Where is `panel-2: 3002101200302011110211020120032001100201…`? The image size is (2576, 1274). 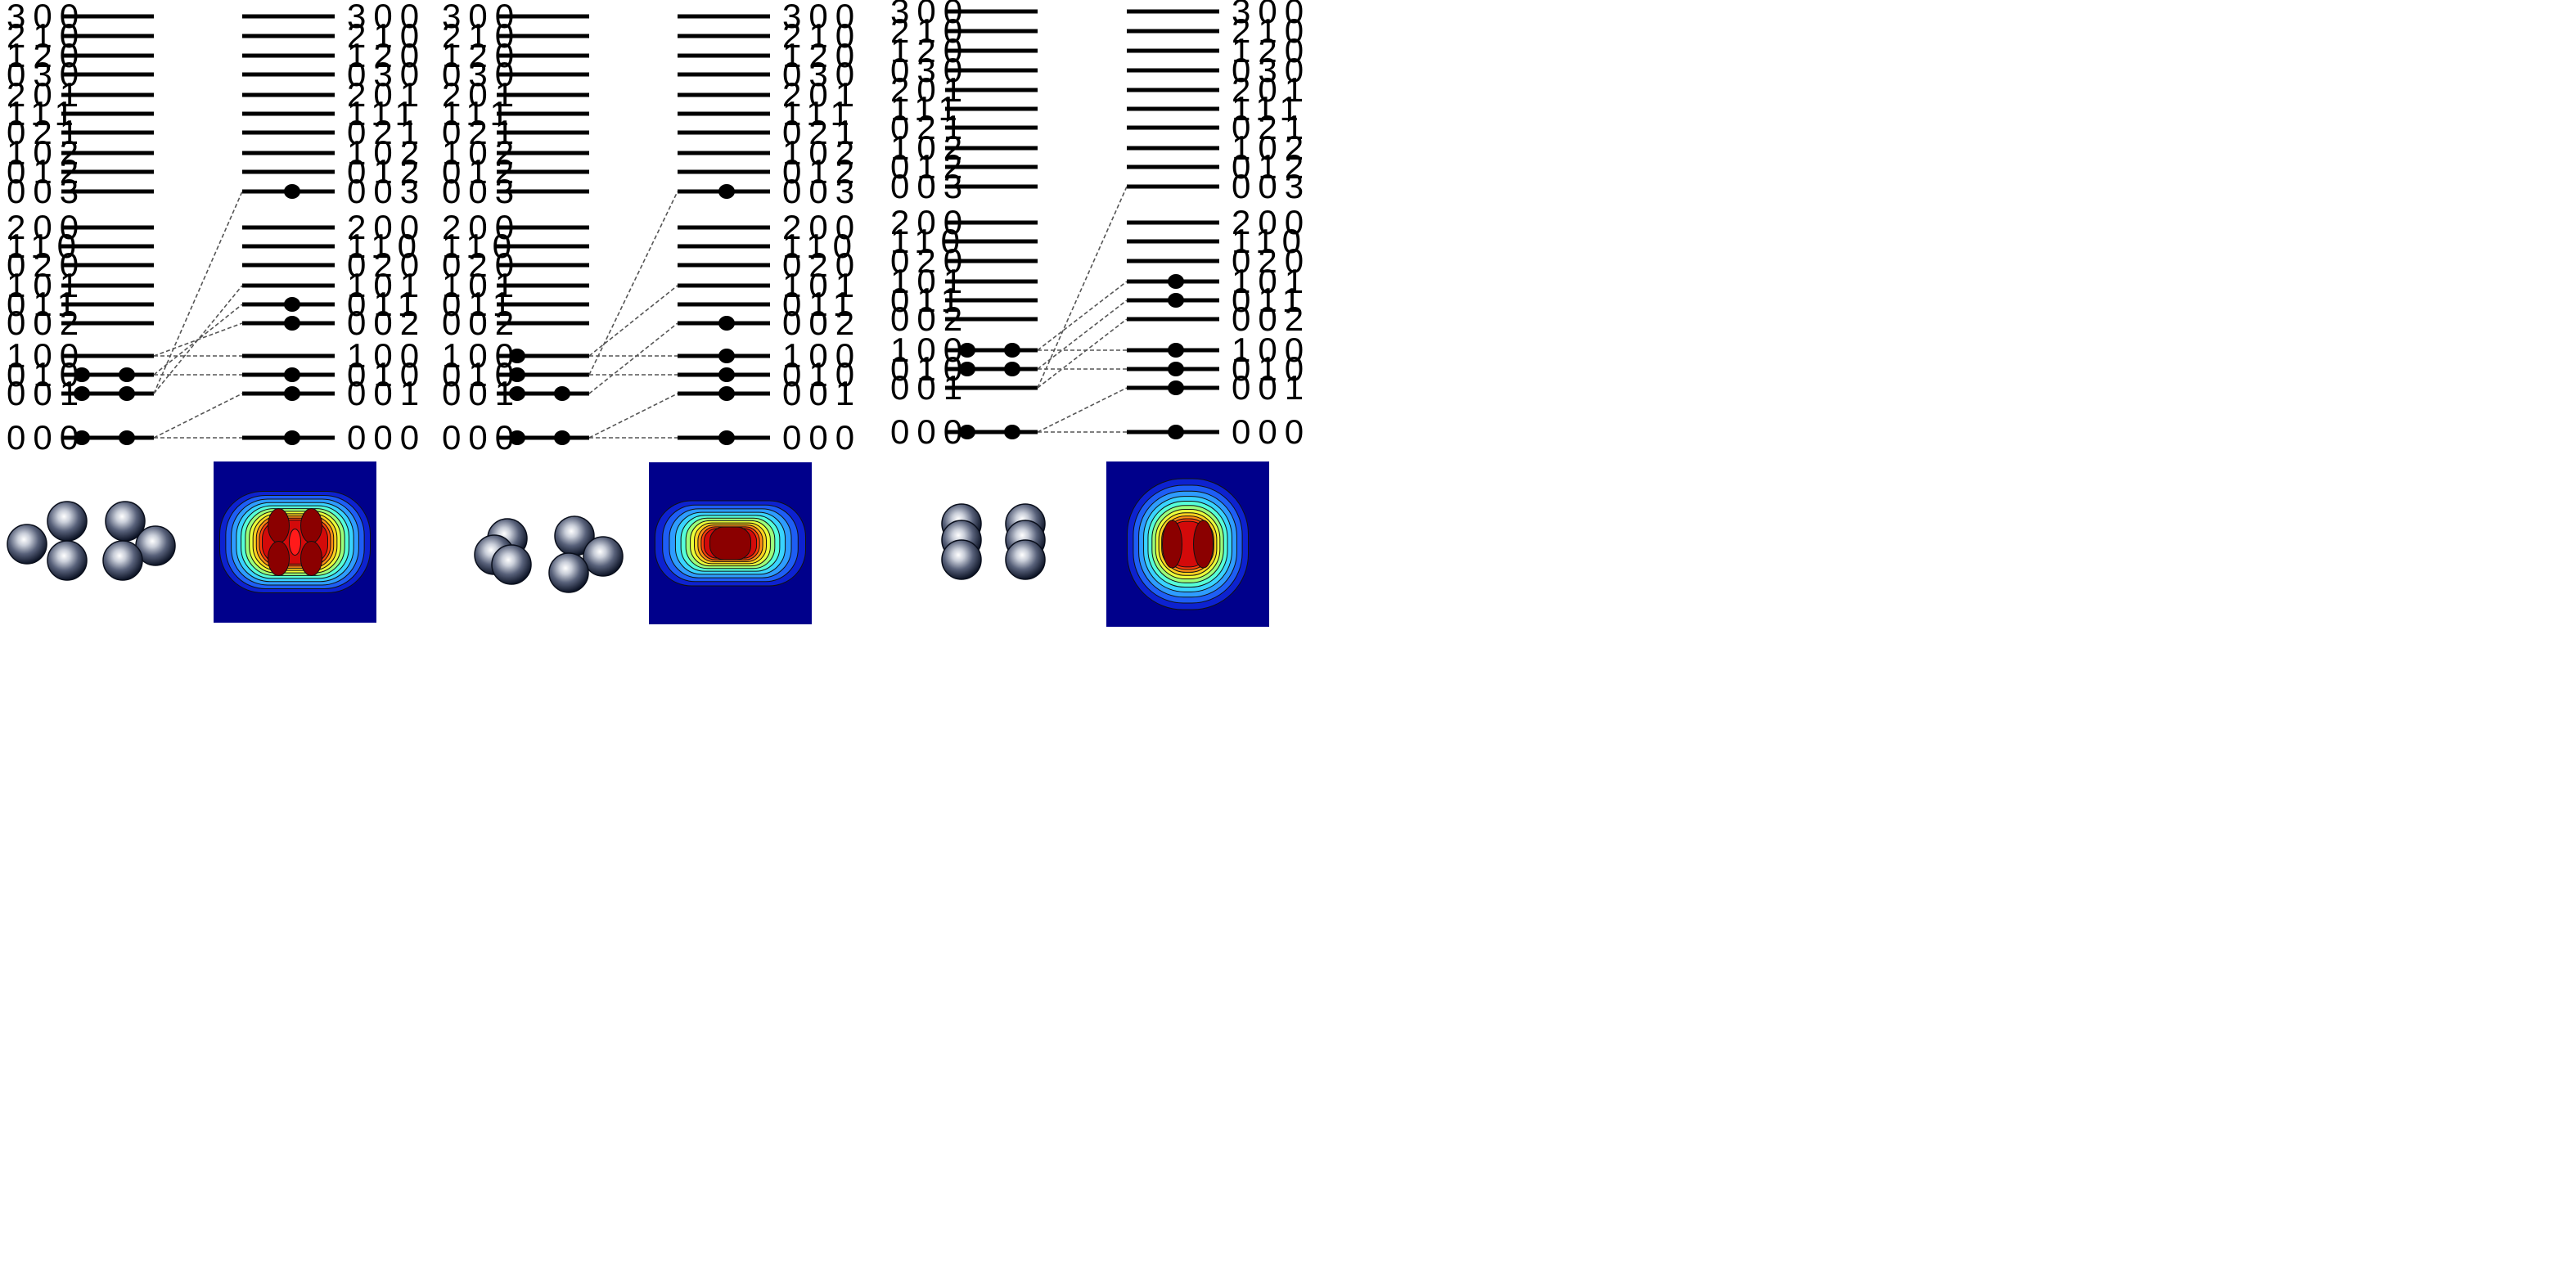 panel-2: 3002101200302011110211020120032001100201… is located at coordinates (652, 312).